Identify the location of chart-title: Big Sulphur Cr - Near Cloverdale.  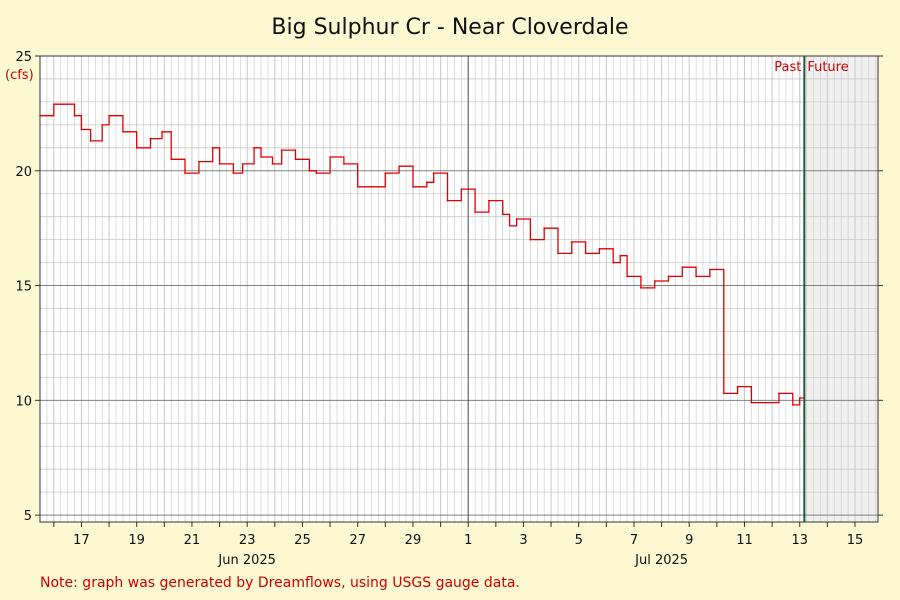
(449, 27).